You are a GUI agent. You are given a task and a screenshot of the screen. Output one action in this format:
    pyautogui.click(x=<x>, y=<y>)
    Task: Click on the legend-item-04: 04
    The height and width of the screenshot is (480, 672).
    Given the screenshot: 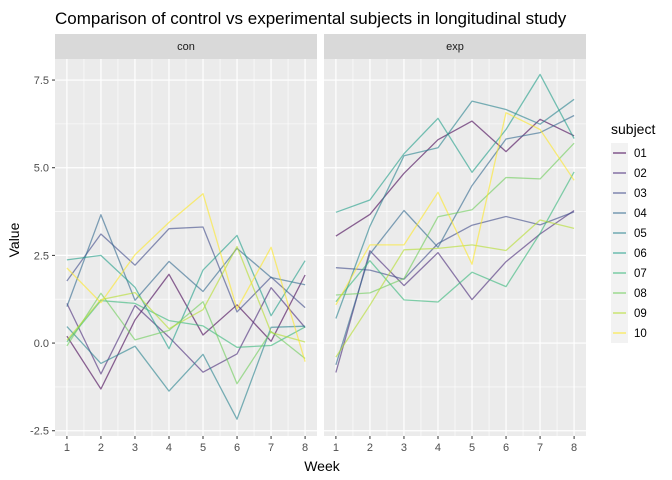 What is the action you would take?
    pyautogui.click(x=629, y=213)
    